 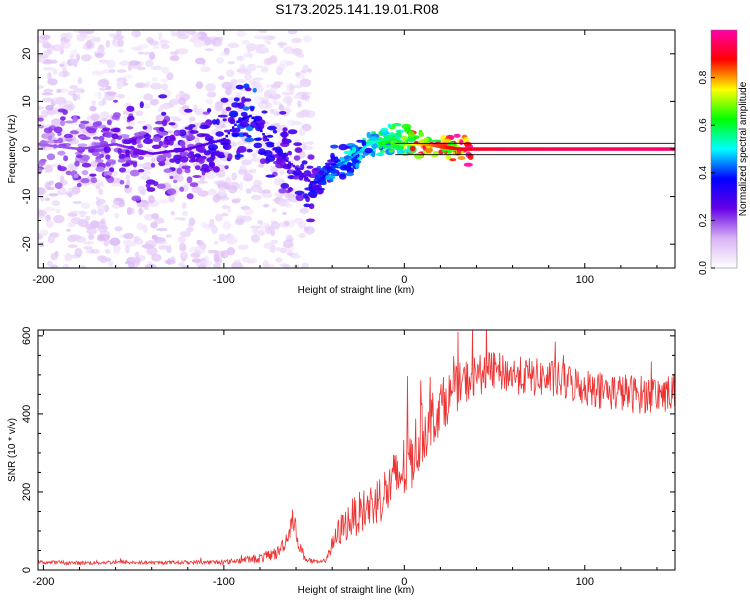 I want to click on spectrogram-x-tick-label: 100, so click(x=585, y=280).